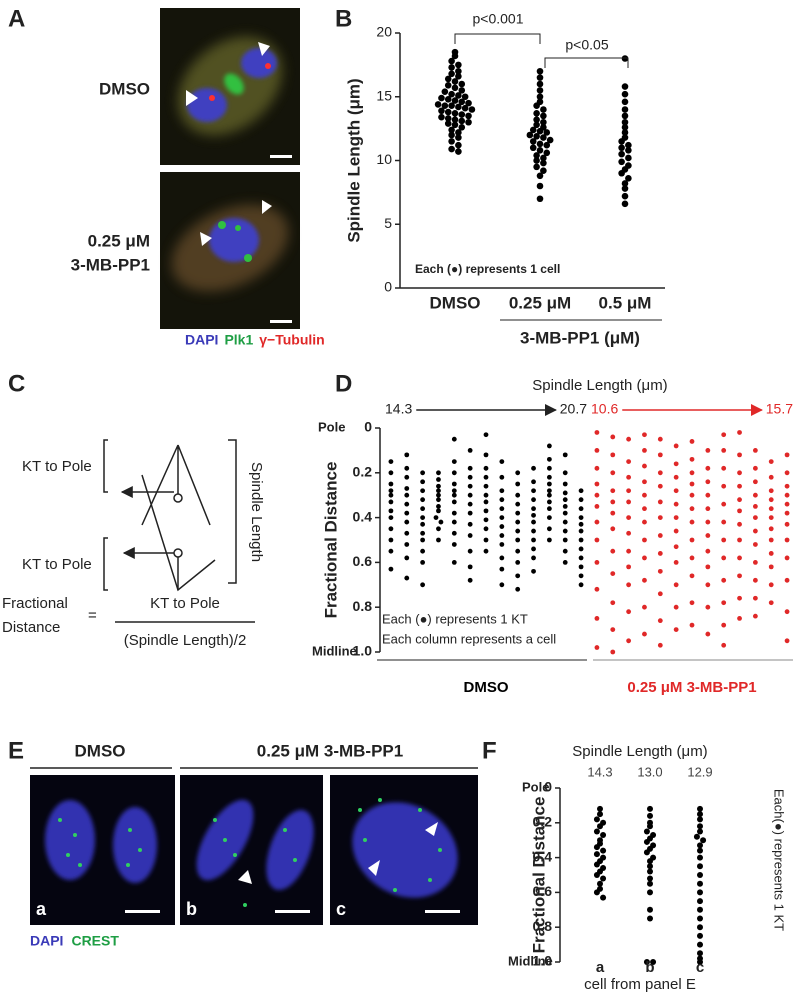  Describe the element at coordinates (649, 967) in the screenshot. I see `x-tick-label: b` at that location.